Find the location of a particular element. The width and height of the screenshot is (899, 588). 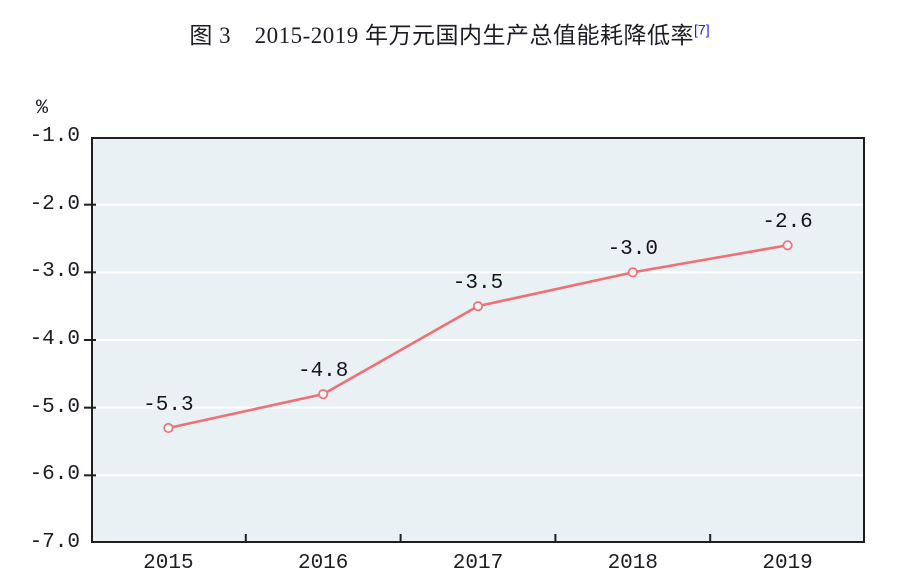

y-axis-tick-label: -4.0 is located at coordinates (54, 339).